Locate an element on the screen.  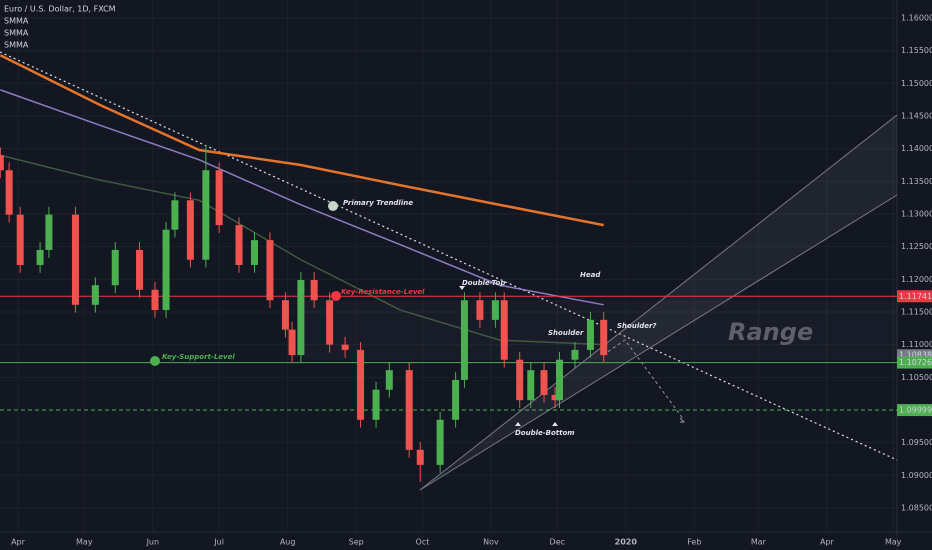
price-label: 1.10726 is located at coordinates (915, 362).